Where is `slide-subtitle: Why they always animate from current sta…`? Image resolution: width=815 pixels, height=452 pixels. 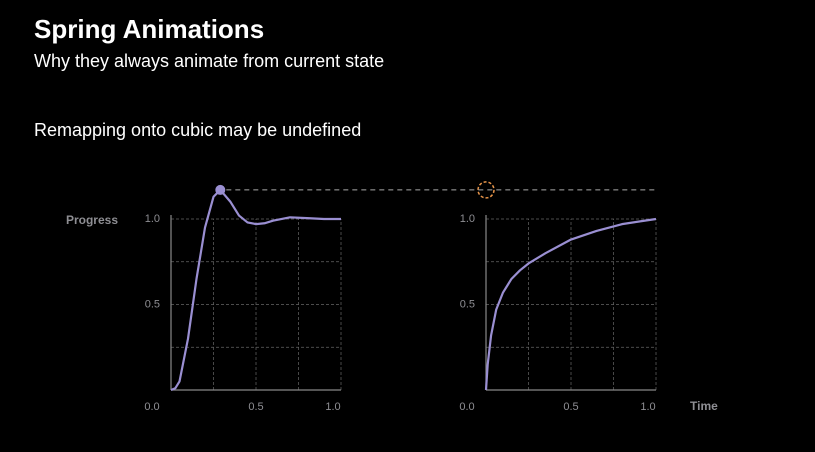
slide-subtitle: Why they always animate from current sta… is located at coordinates (209, 61).